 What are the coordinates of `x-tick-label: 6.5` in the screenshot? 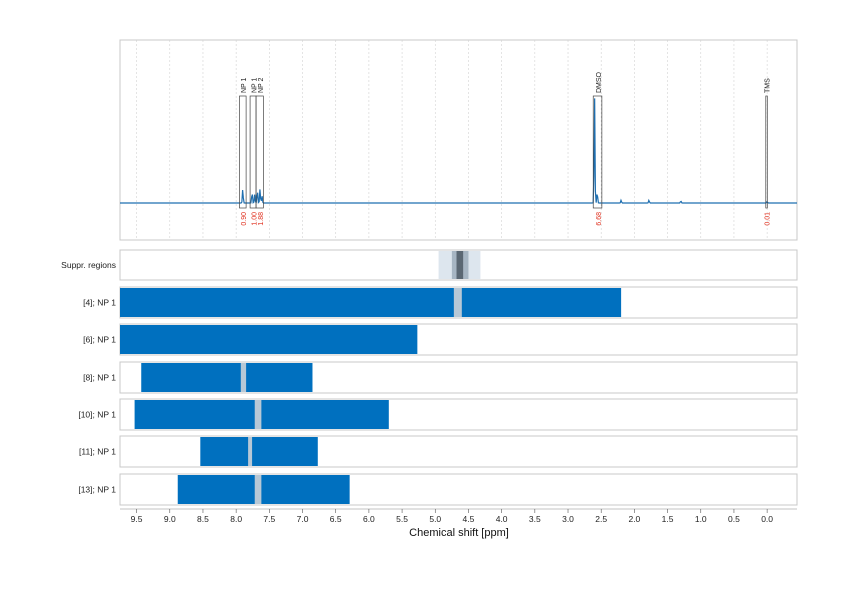 It's located at (336, 519).